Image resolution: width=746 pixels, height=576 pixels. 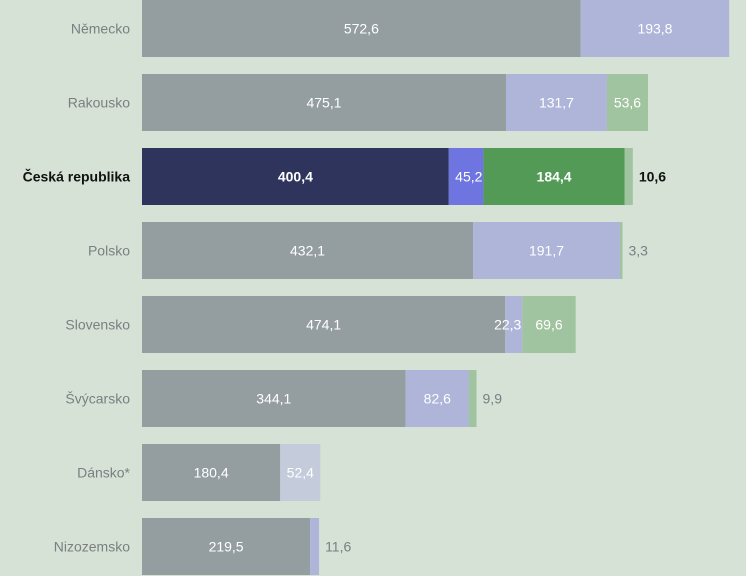 I want to click on value-label: 191,7, so click(x=546, y=251).